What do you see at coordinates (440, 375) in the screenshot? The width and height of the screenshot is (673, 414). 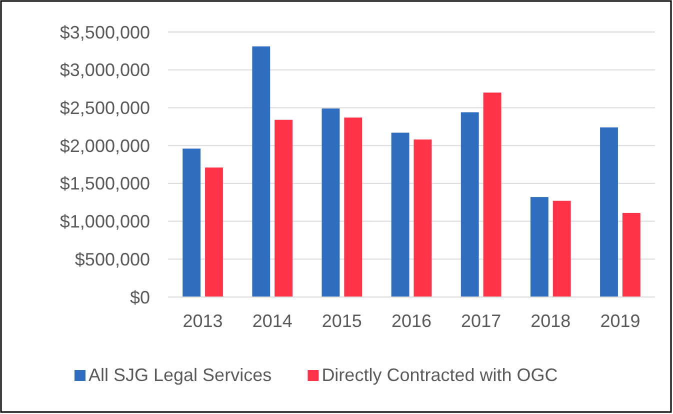 I see `legend-label: Directly Contracted with OGC` at bounding box center [440, 375].